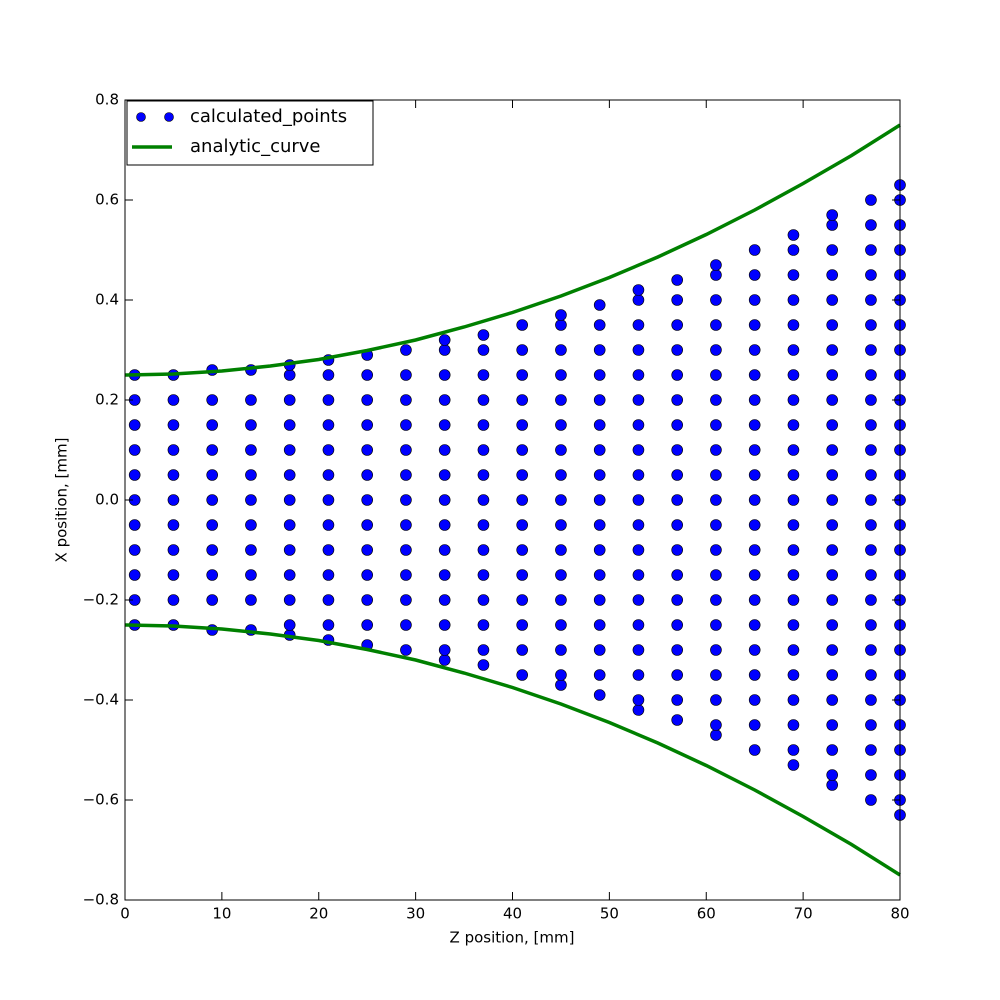 The width and height of the screenshot is (1000, 1000). What do you see at coordinates (899, 914) in the screenshot?
I see `x-tick-label: 80` at bounding box center [899, 914].